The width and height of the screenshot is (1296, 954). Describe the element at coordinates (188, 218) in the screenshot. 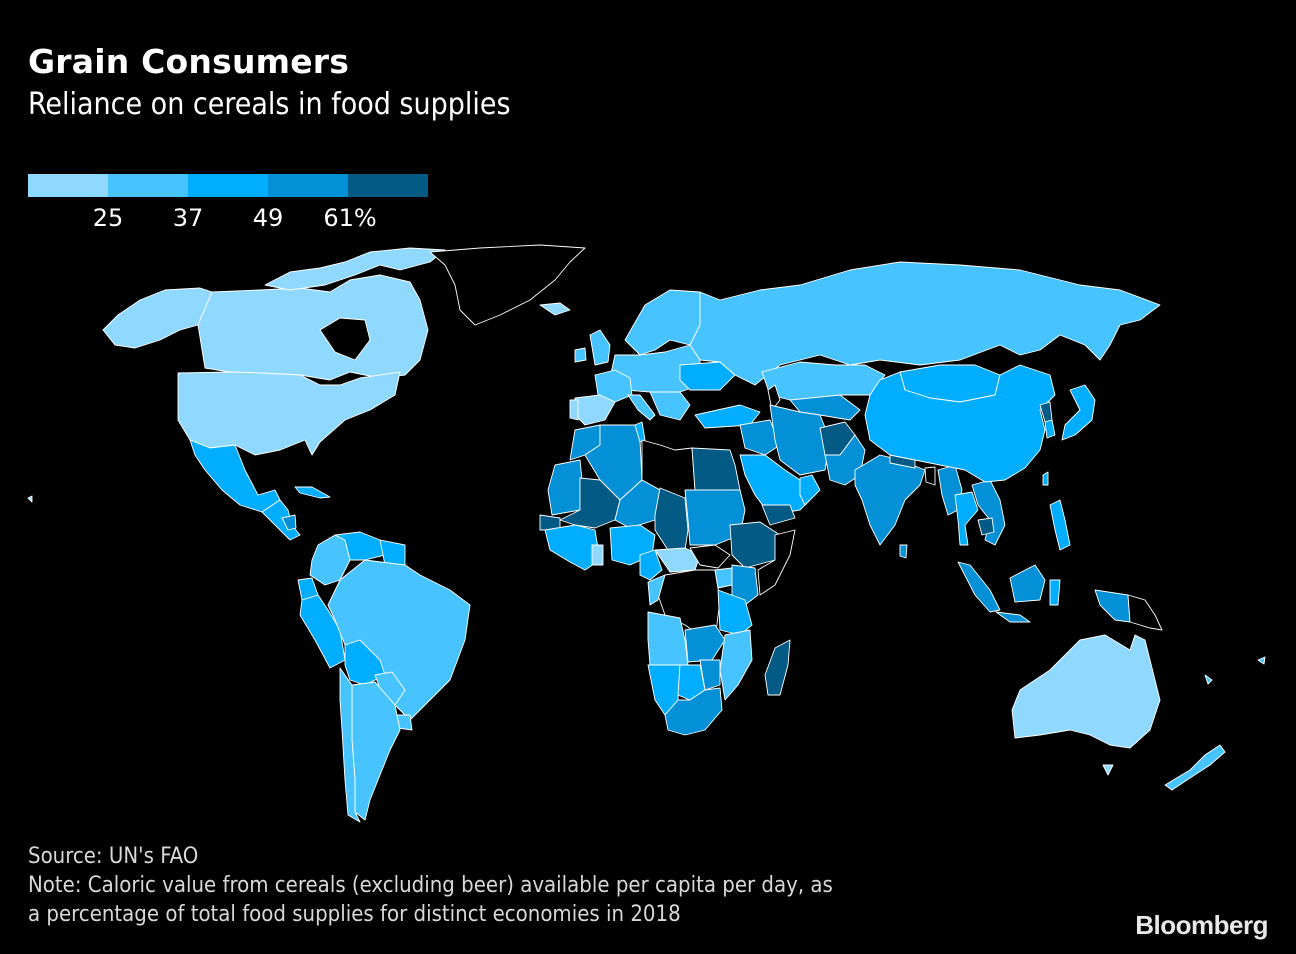

I see `legend-tick: 37` at that location.